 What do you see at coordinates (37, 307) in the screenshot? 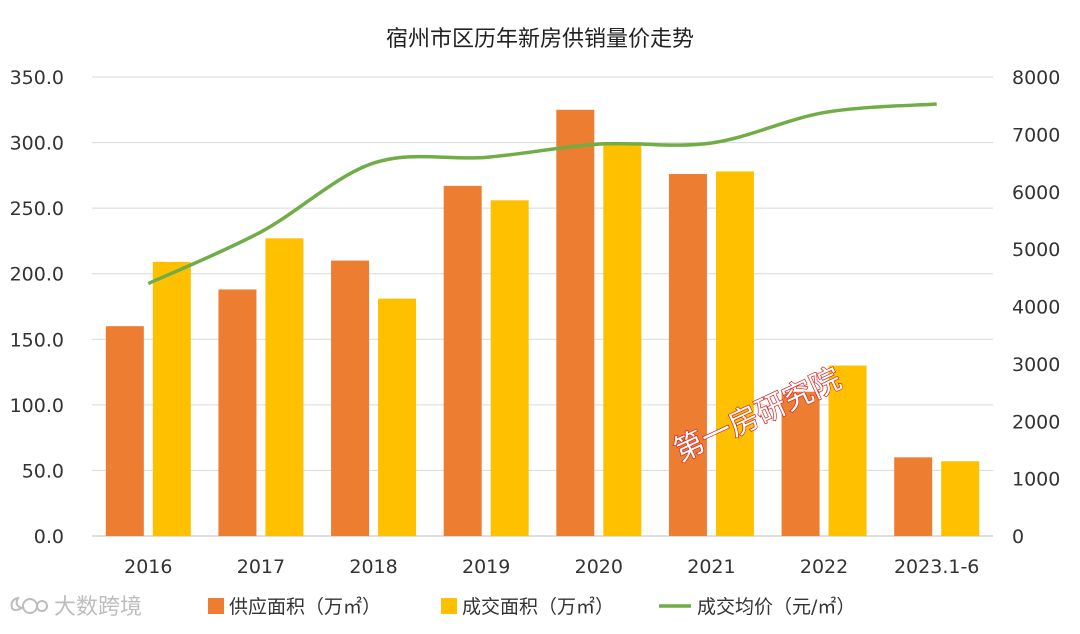
I see `y-axis-left: 0.0 50.0 100.0 150.0 200.0 250.0 300.0 350.0` at bounding box center [37, 307].